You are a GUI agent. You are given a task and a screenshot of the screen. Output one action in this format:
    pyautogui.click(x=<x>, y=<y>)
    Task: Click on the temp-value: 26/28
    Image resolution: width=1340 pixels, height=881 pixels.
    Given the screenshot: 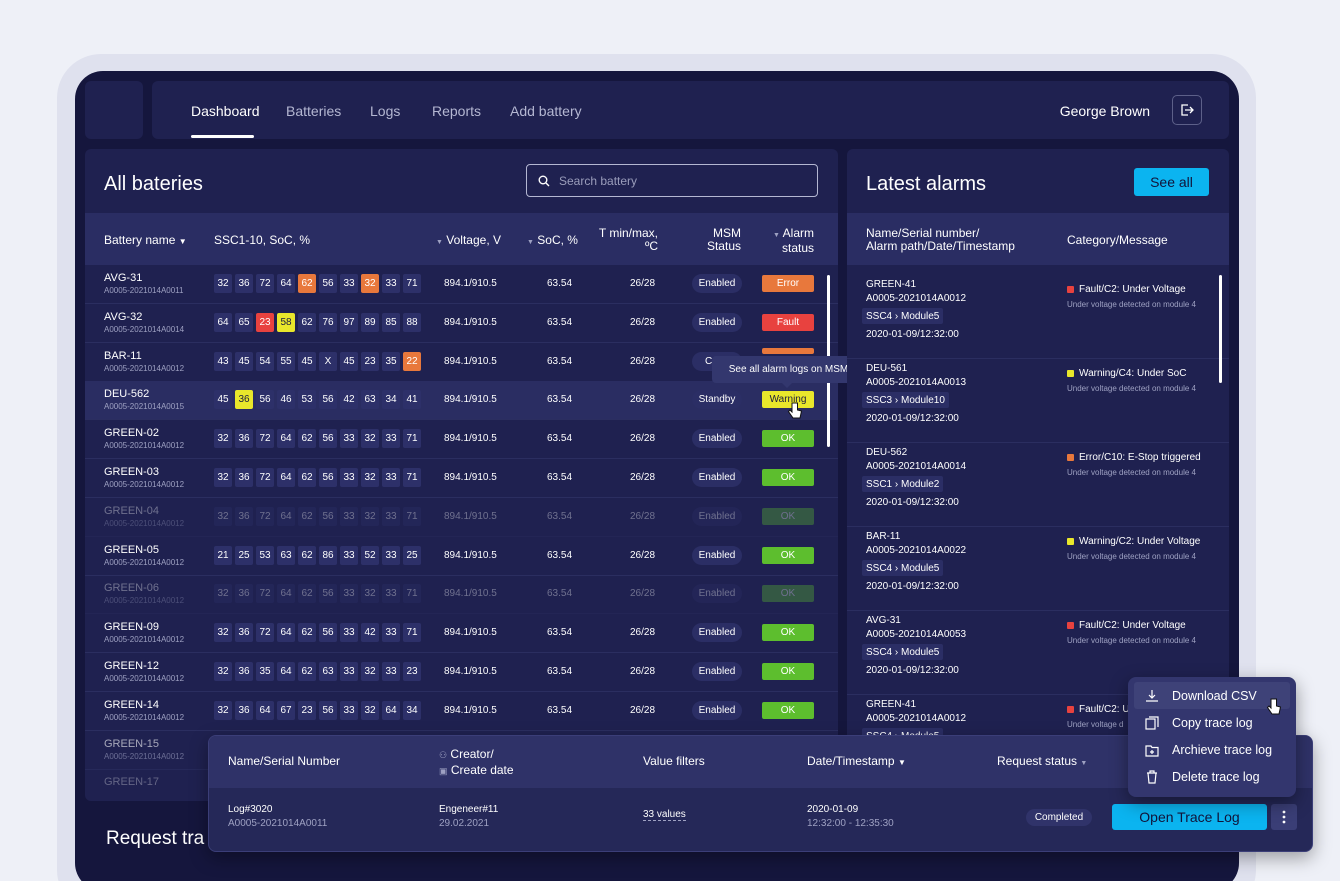 What is the action you would take?
    pyautogui.click(x=643, y=671)
    